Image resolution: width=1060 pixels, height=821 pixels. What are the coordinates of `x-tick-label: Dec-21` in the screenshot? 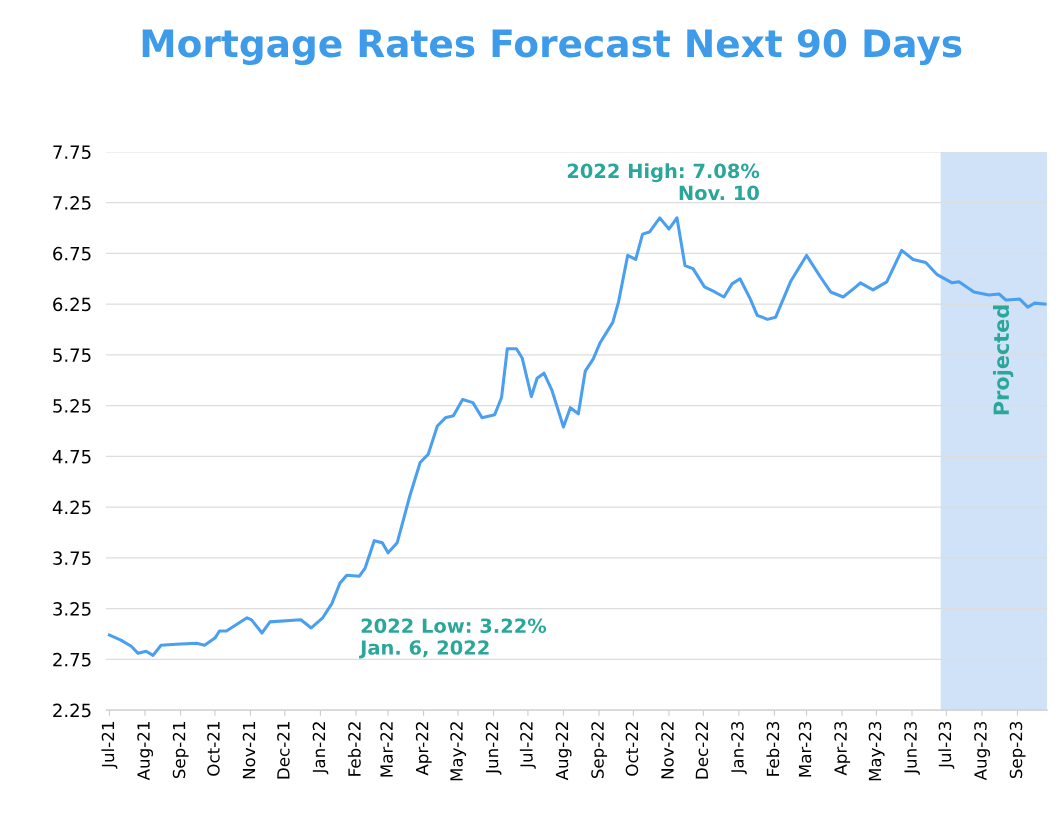 It's located at (283, 750).